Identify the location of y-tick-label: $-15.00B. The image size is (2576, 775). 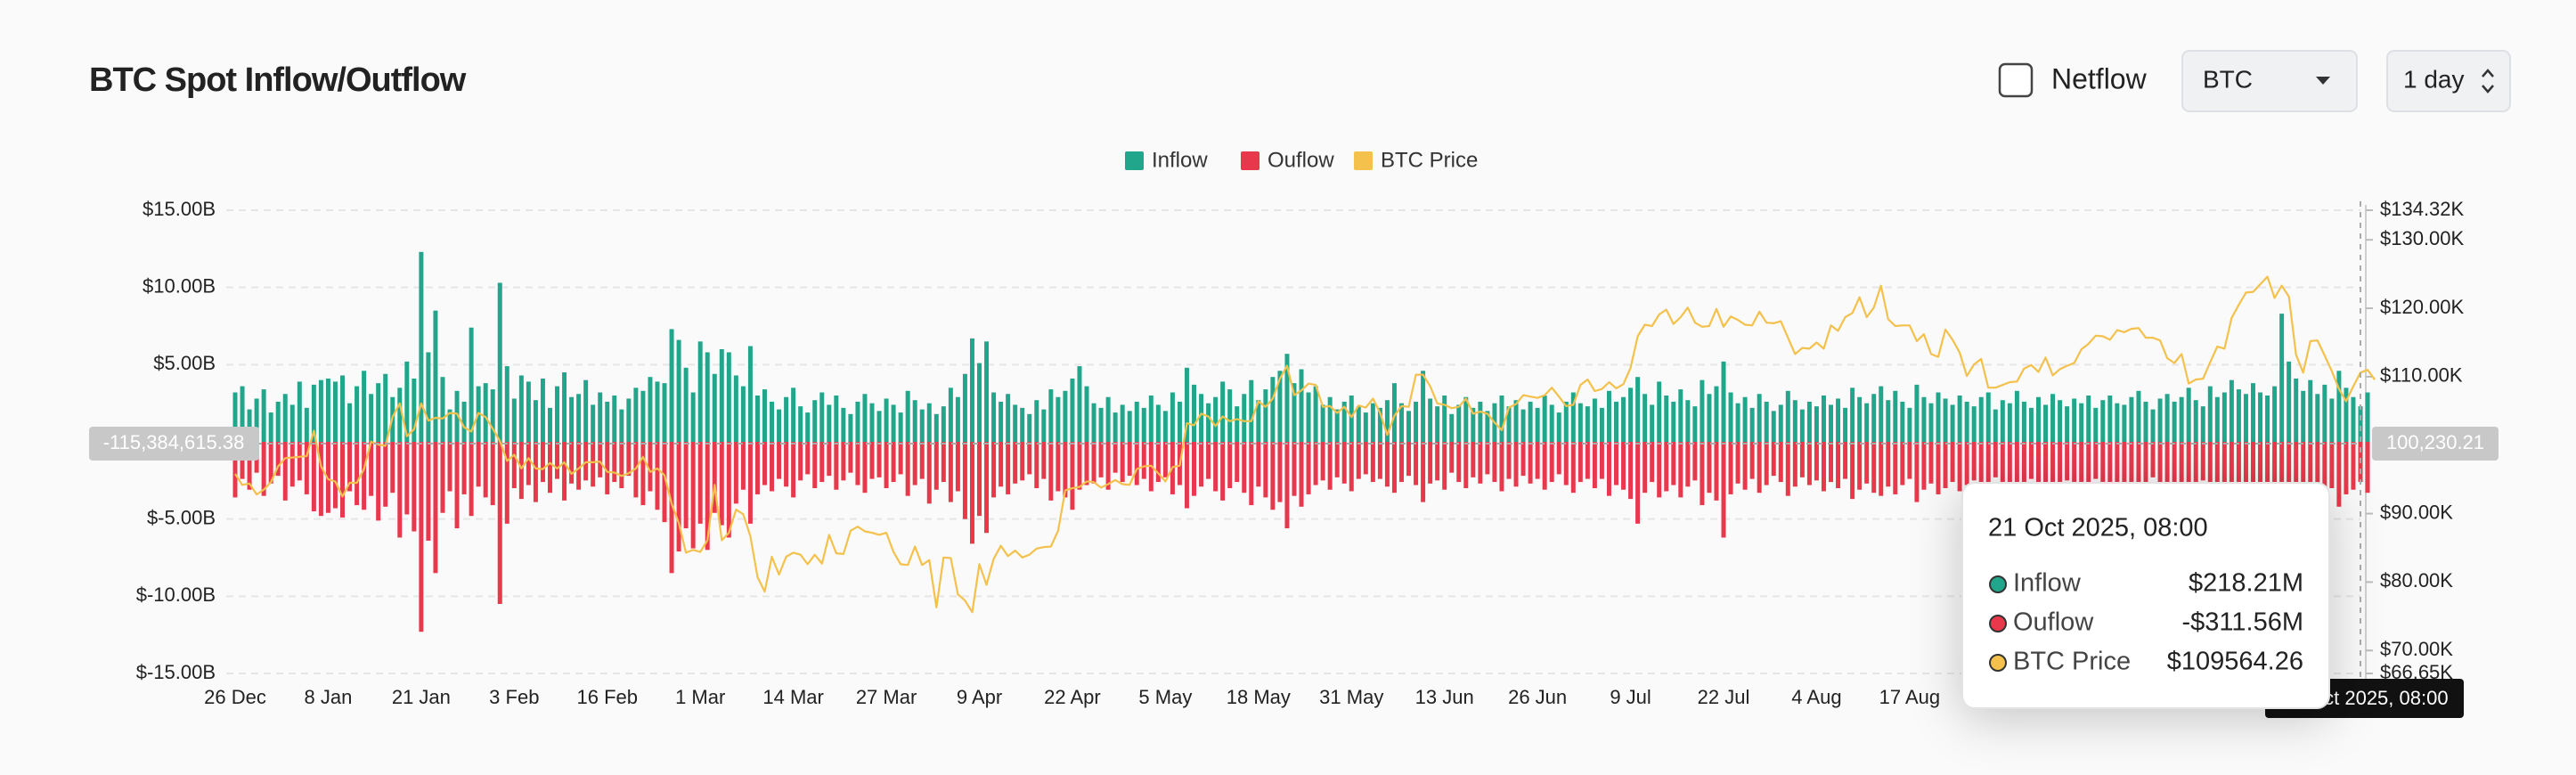
(176, 672).